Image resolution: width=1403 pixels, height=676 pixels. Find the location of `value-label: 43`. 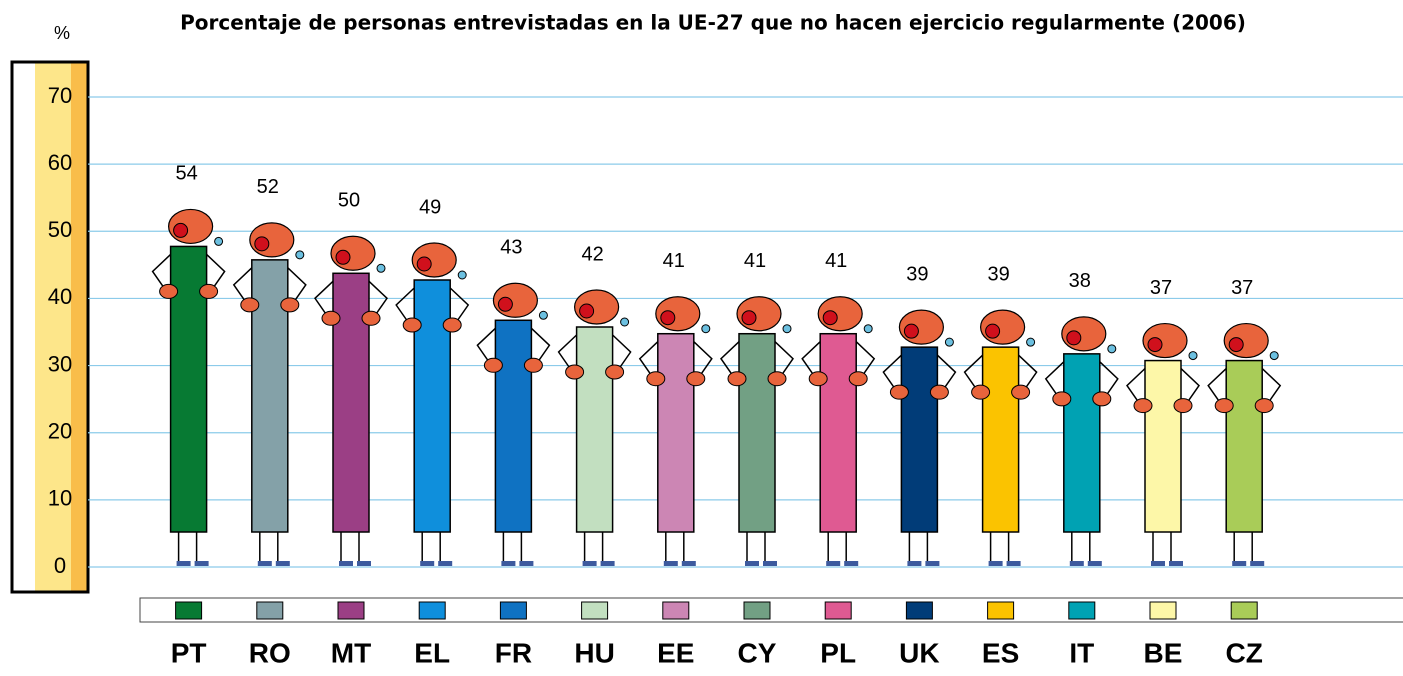

value-label: 43 is located at coordinates (511, 248).